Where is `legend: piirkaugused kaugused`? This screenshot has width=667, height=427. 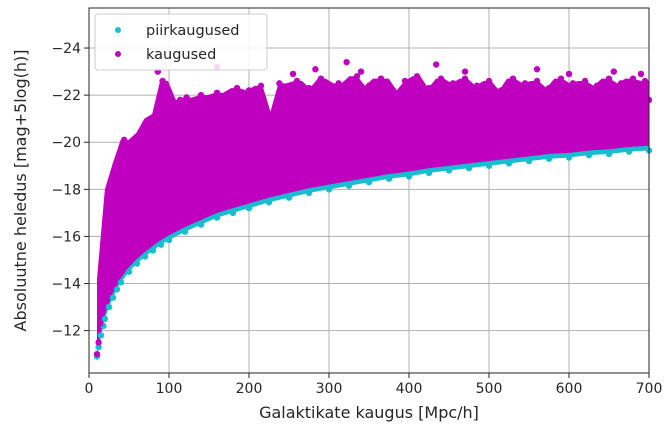 legend: piirkaugused kaugused is located at coordinates (181, 42).